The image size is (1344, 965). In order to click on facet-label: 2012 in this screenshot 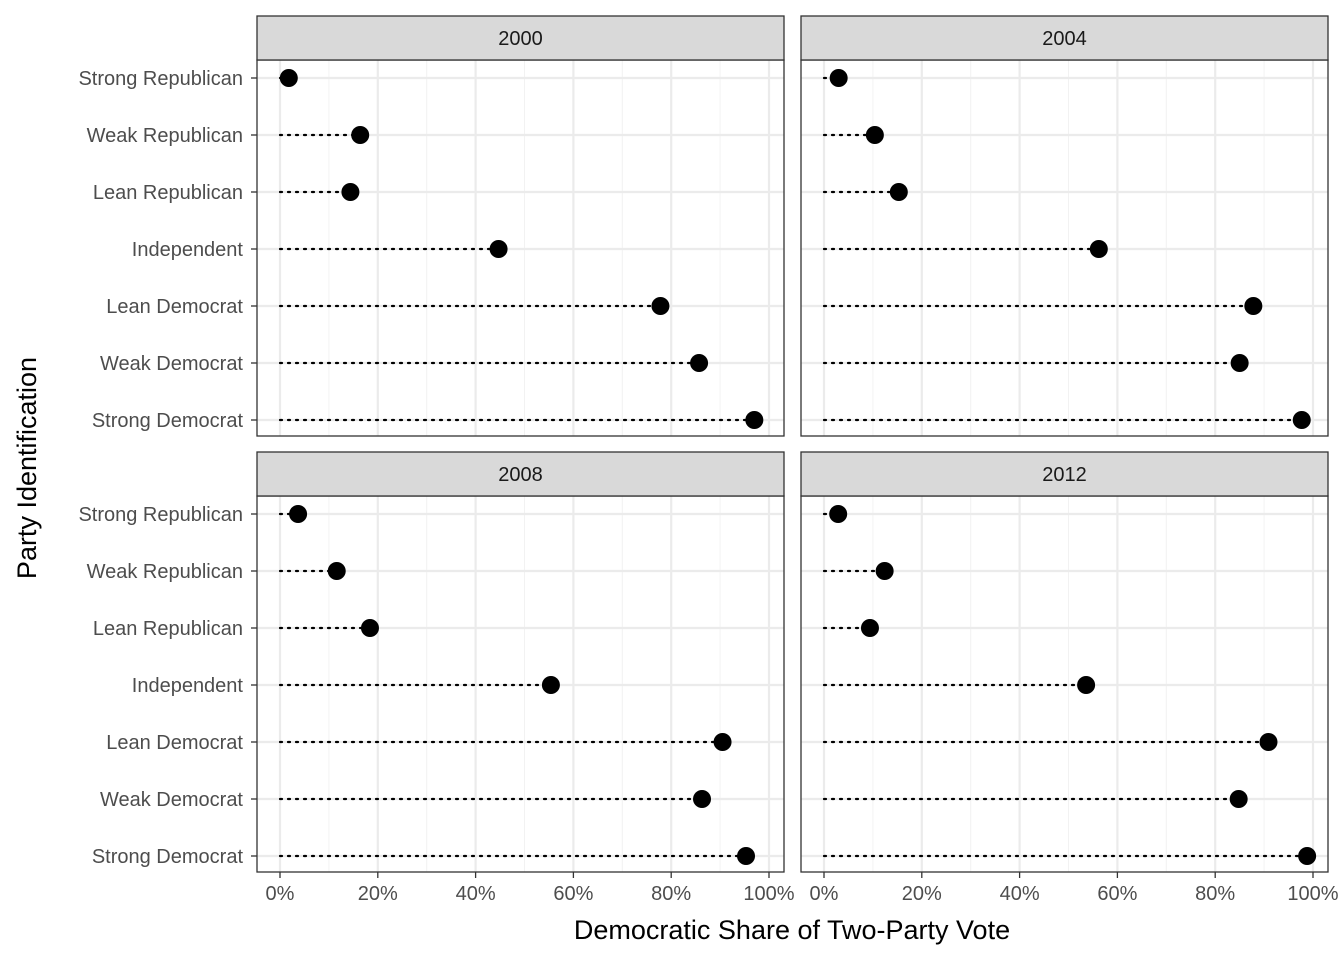, I will do `click(1064, 475)`.